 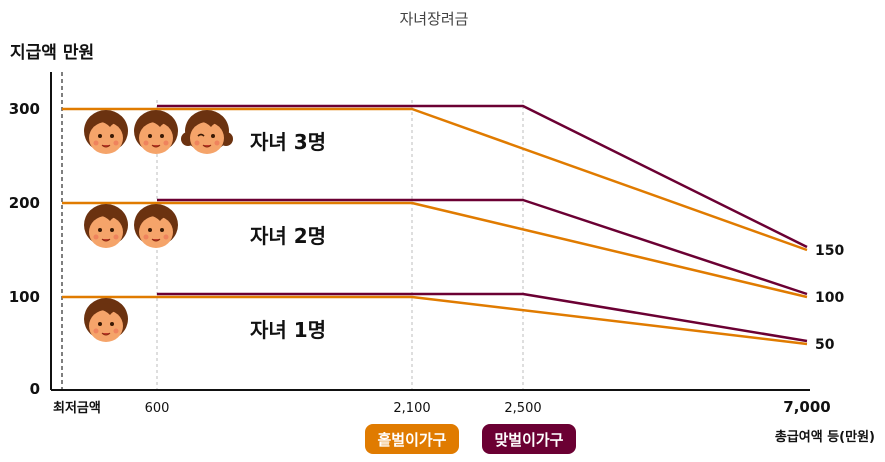 What do you see at coordinates (825, 437) in the screenshot?
I see `x-axis-title: 총급여액 등(만원)` at bounding box center [825, 437].